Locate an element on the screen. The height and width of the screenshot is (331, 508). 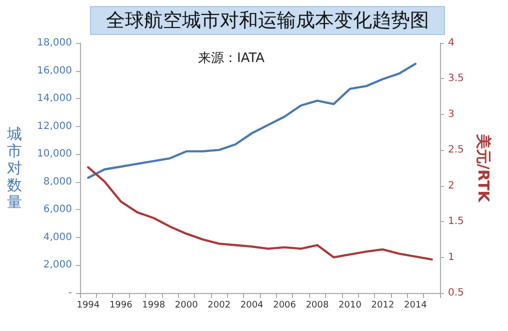
y-tick-label: 2,000 is located at coordinates (57, 265).